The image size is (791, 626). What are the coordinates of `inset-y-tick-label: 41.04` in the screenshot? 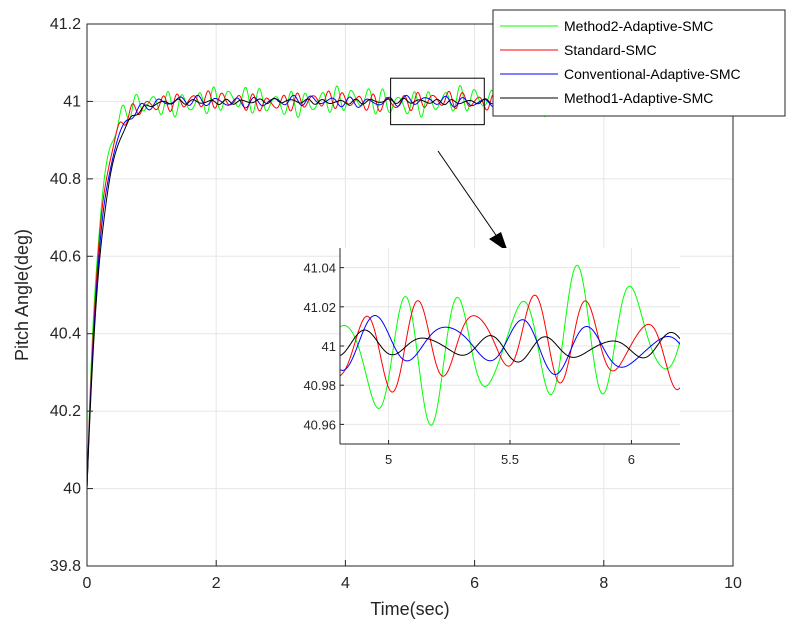 It's located at (319, 268).